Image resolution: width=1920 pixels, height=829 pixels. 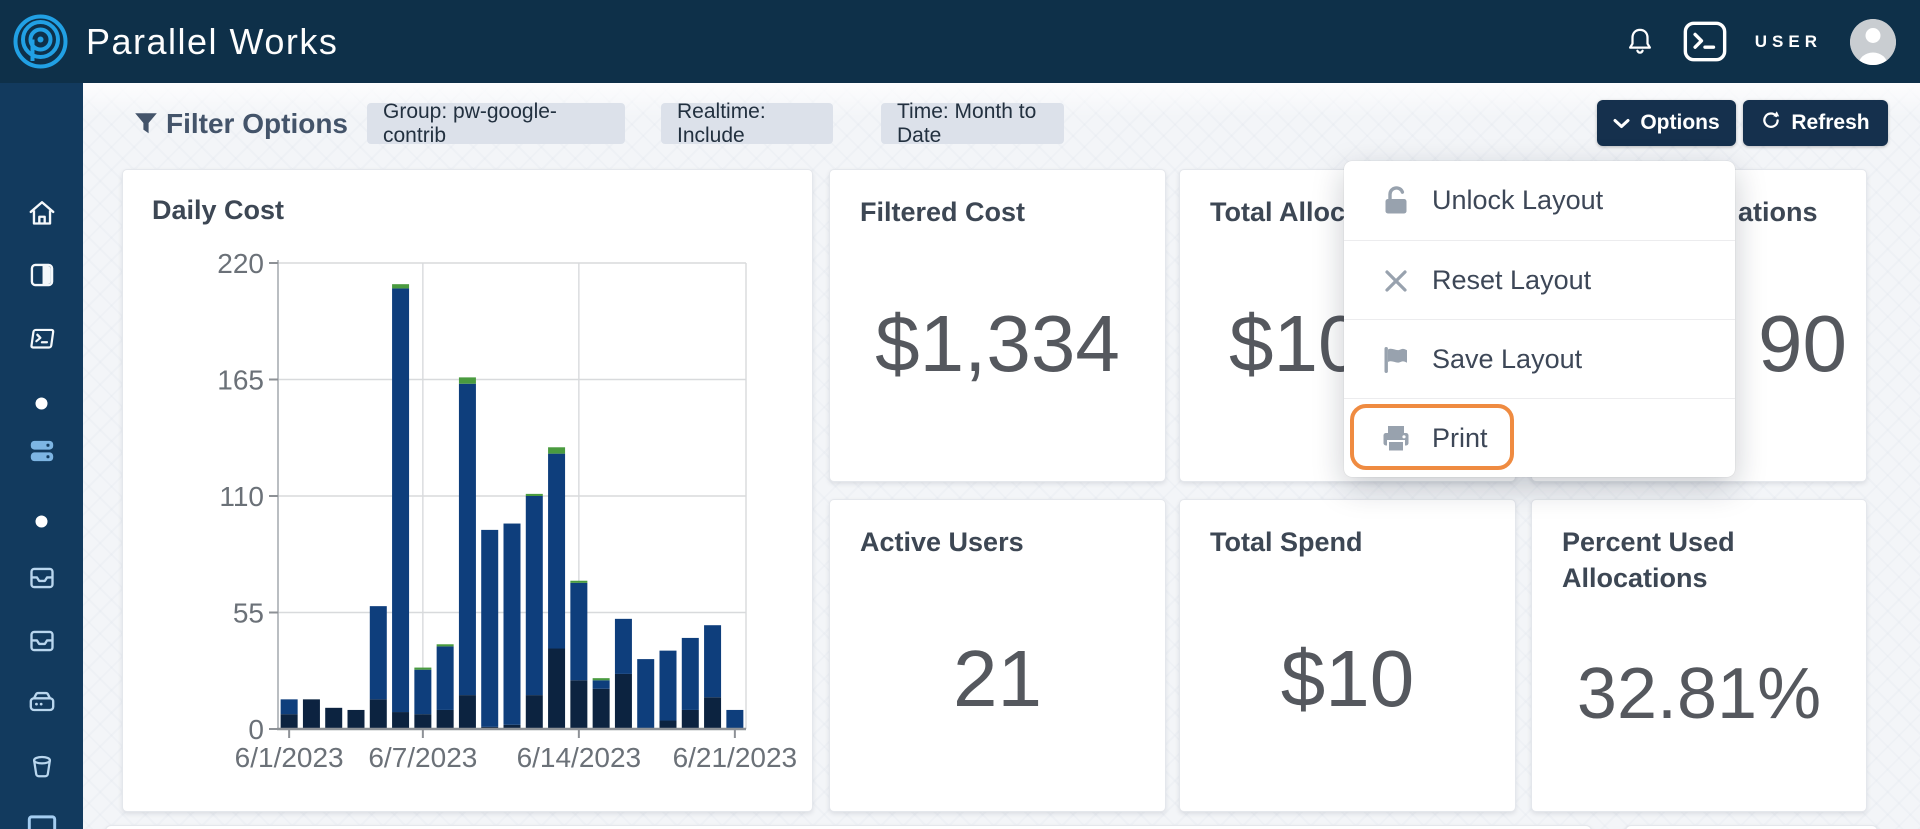 I want to click on filter-options-title: Filter Options, so click(x=257, y=123).